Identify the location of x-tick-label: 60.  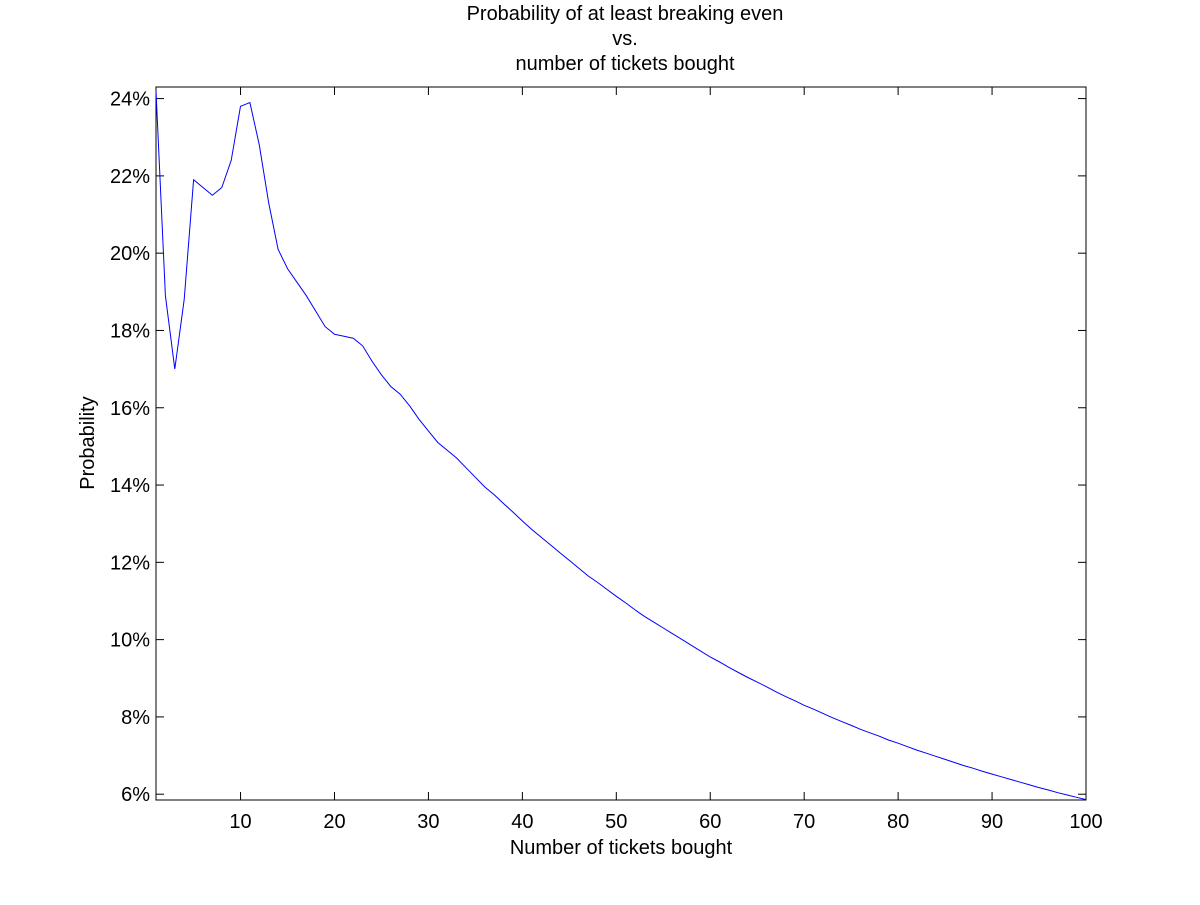
(710, 822).